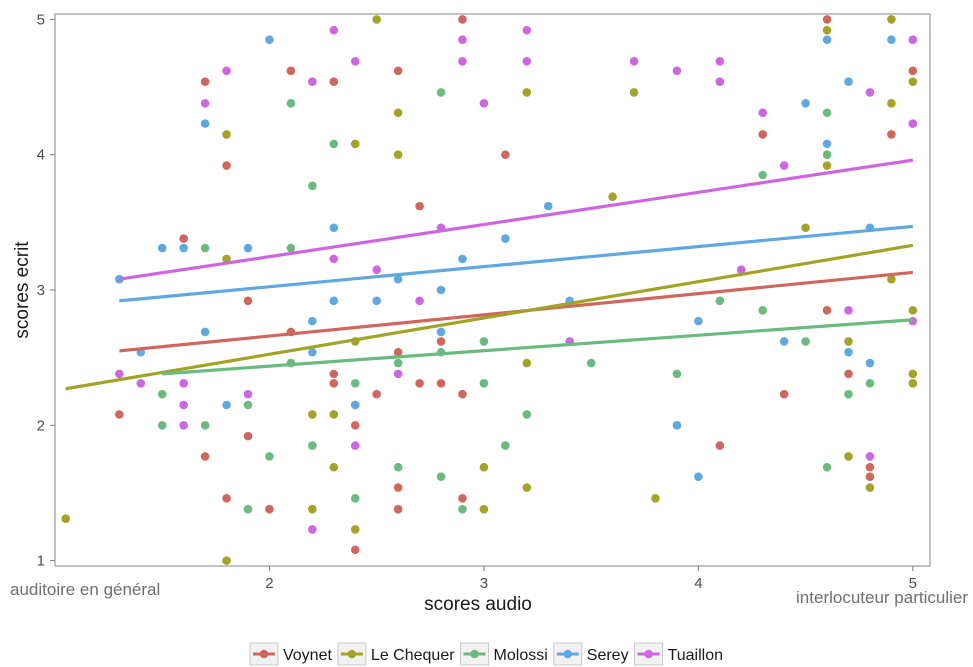 The width and height of the screenshot is (973, 667). I want to click on y-tick-label: 3, so click(41, 290).